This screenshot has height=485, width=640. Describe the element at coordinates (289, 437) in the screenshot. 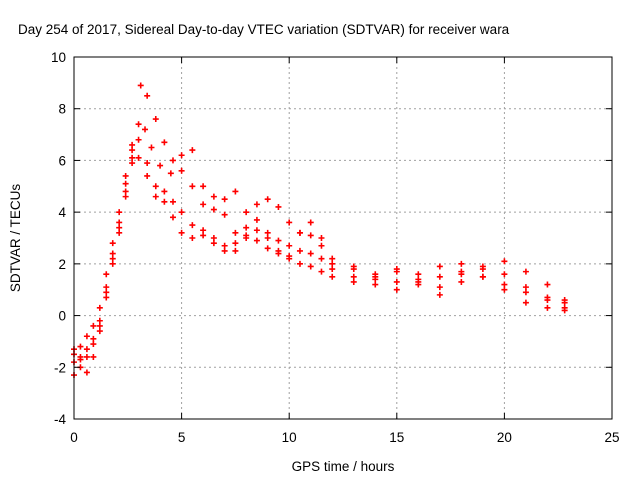

I see `x-tick-label: 10` at that location.